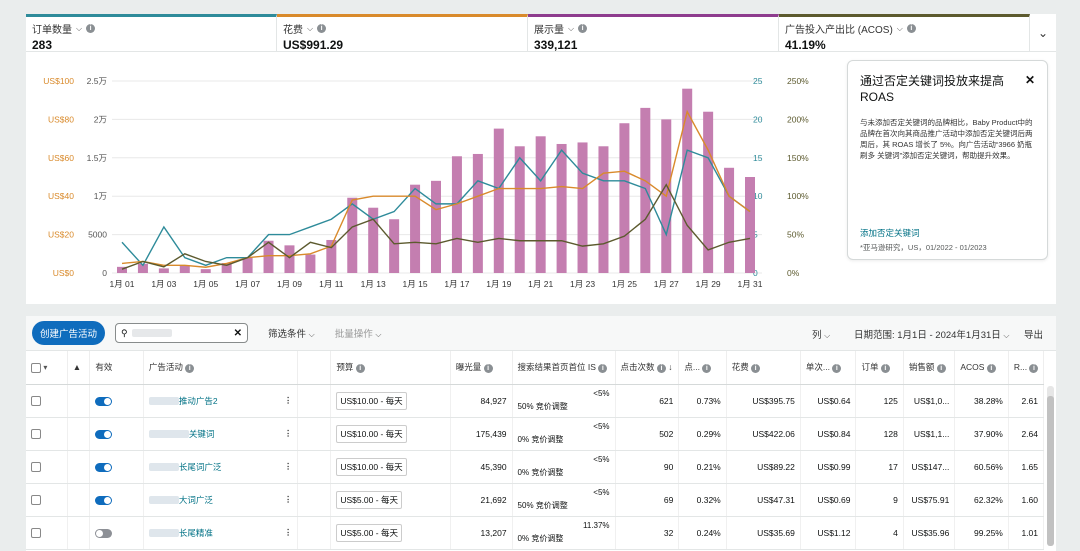 The height and width of the screenshot is (551, 1080). What do you see at coordinates (182, 333) in the screenshot?
I see `search-input: ⚲ ✕` at bounding box center [182, 333].